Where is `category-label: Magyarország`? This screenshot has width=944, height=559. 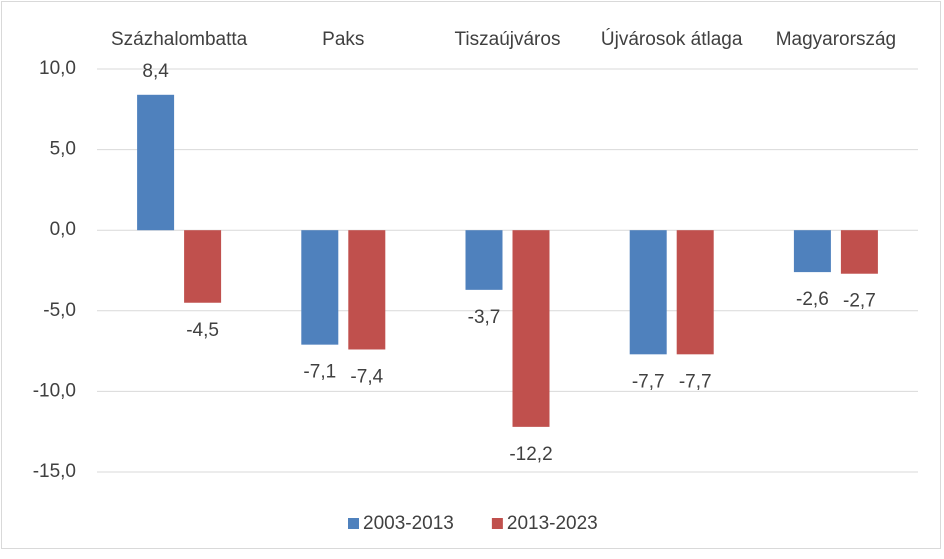
category-label: Magyarország is located at coordinates (836, 39).